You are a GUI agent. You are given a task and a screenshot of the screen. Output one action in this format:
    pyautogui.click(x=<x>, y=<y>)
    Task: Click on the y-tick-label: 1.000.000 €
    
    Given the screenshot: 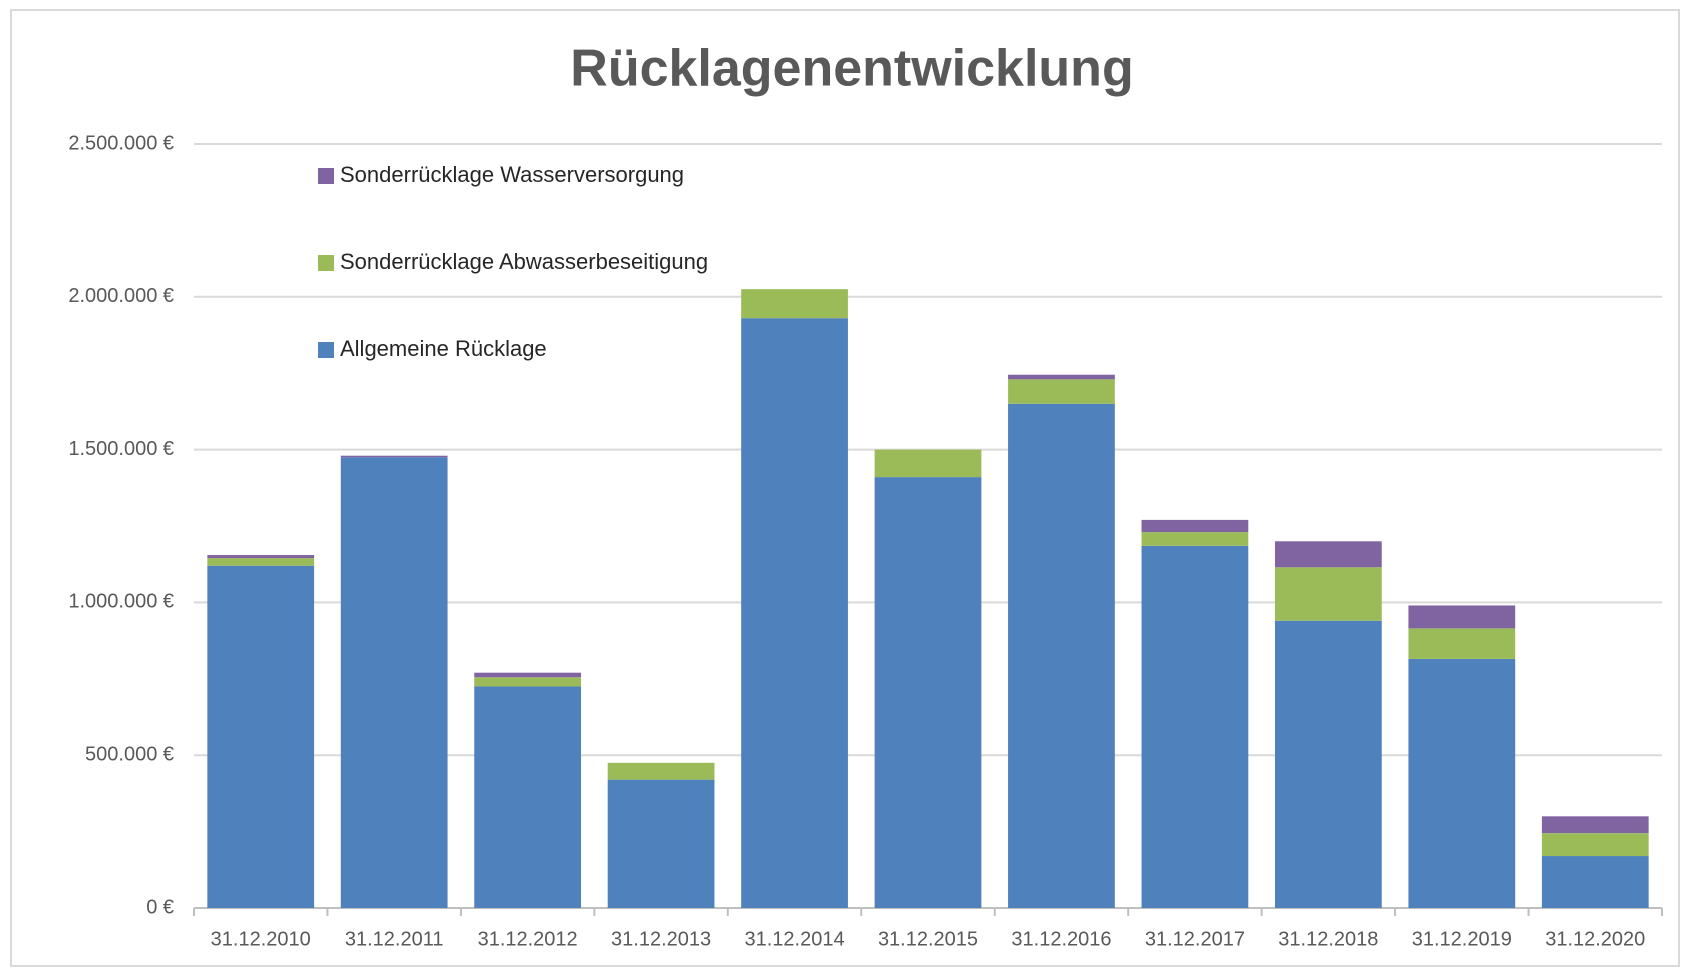 What is the action you would take?
    pyautogui.click(x=121, y=602)
    